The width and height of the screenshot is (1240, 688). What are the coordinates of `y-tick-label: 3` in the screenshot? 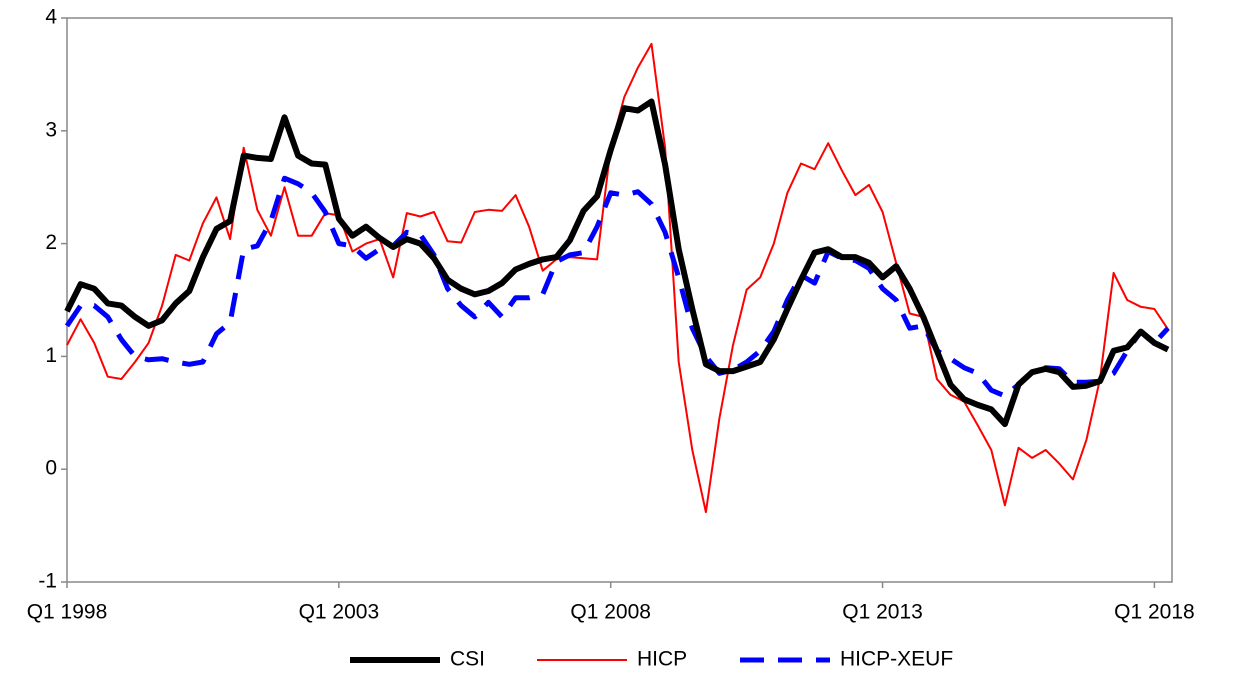 It's located at (51, 129).